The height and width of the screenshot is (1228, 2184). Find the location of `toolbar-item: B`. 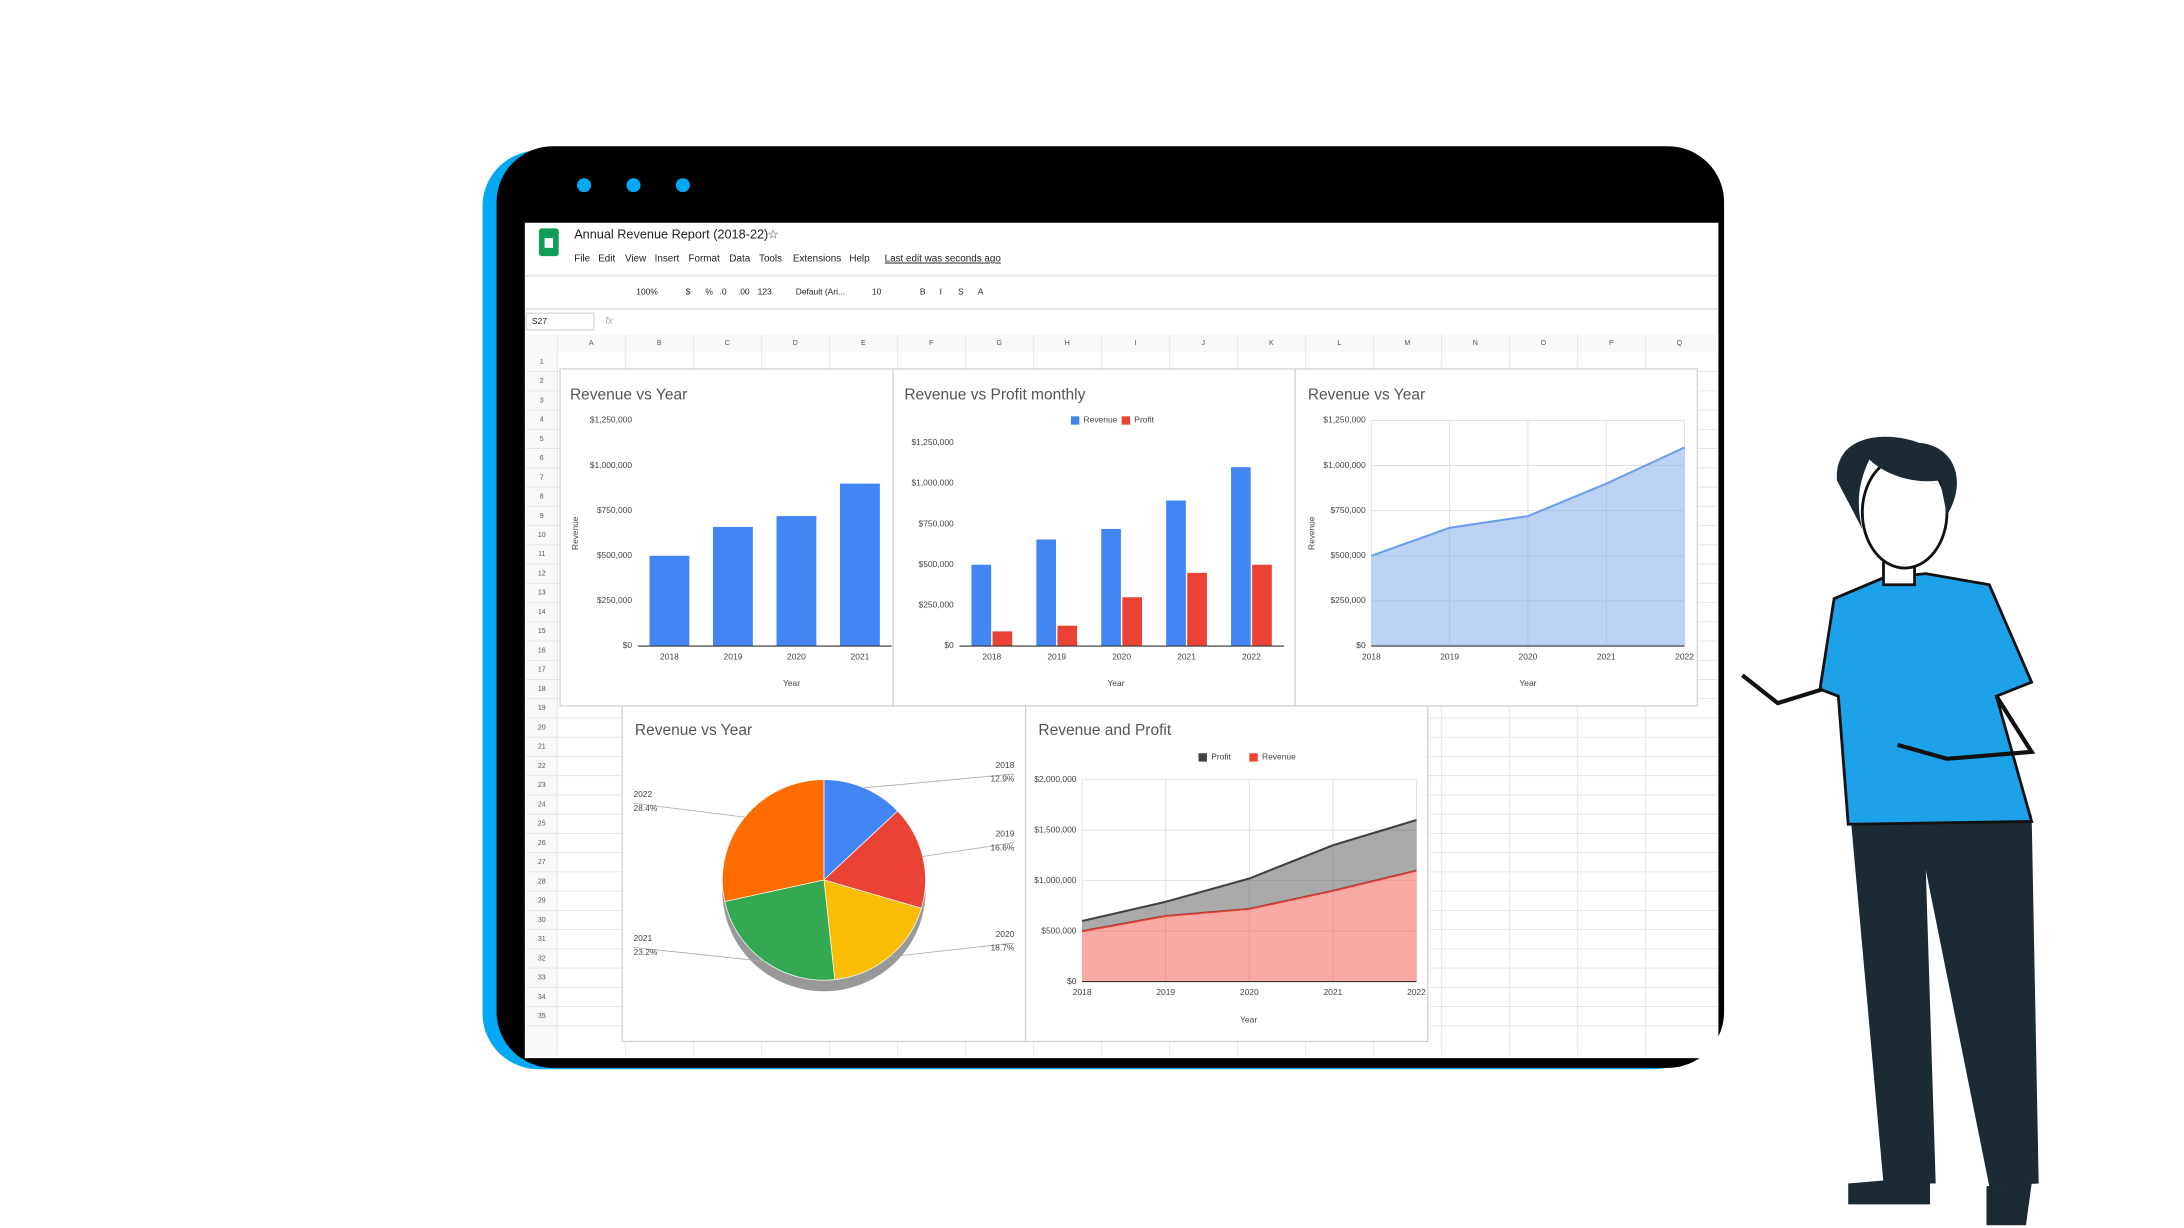

toolbar-item: B is located at coordinates (923, 292).